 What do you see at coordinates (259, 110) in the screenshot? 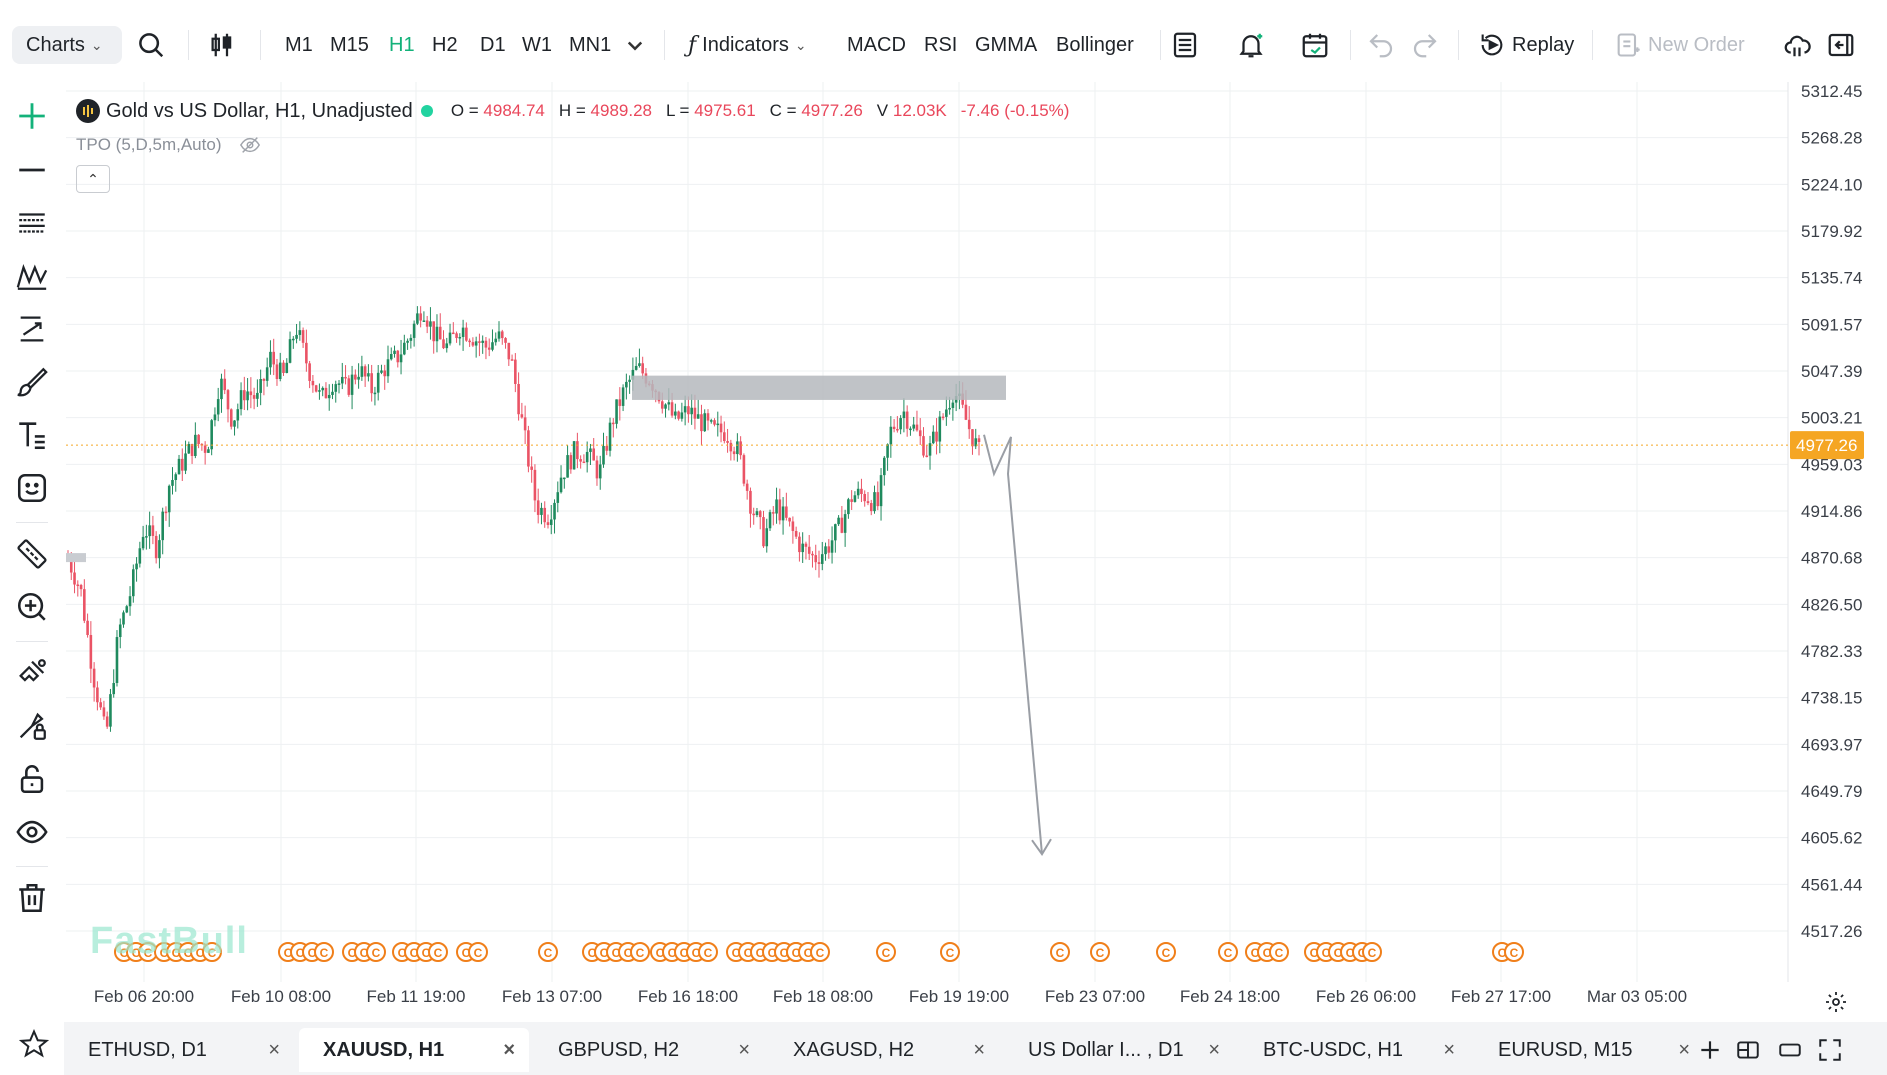
I see `symbol-title: Gold vs US Dollar, H1, Unadjusted` at bounding box center [259, 110].